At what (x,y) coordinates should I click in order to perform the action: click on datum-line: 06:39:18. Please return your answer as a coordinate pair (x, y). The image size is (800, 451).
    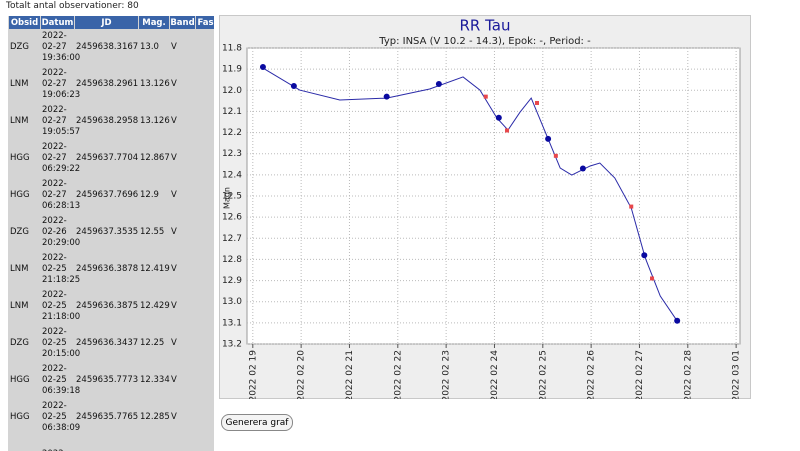
    Looking at the image, I should click on (61, 391).